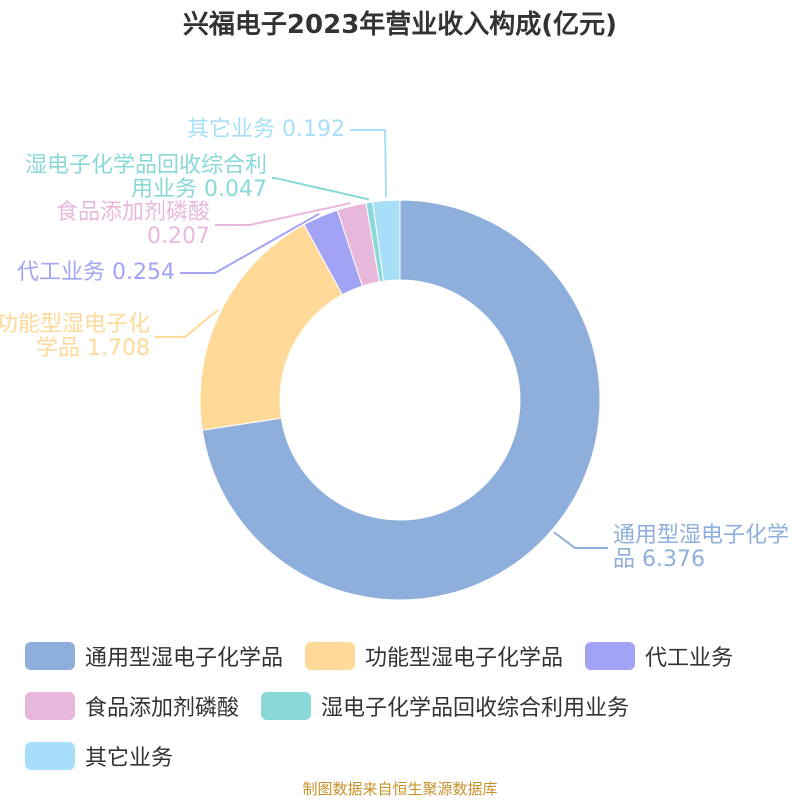  What do you see at coordinates (178, 236) in the screenshot?
I see `label-value: 0.207` at bounding box center [178, 236].